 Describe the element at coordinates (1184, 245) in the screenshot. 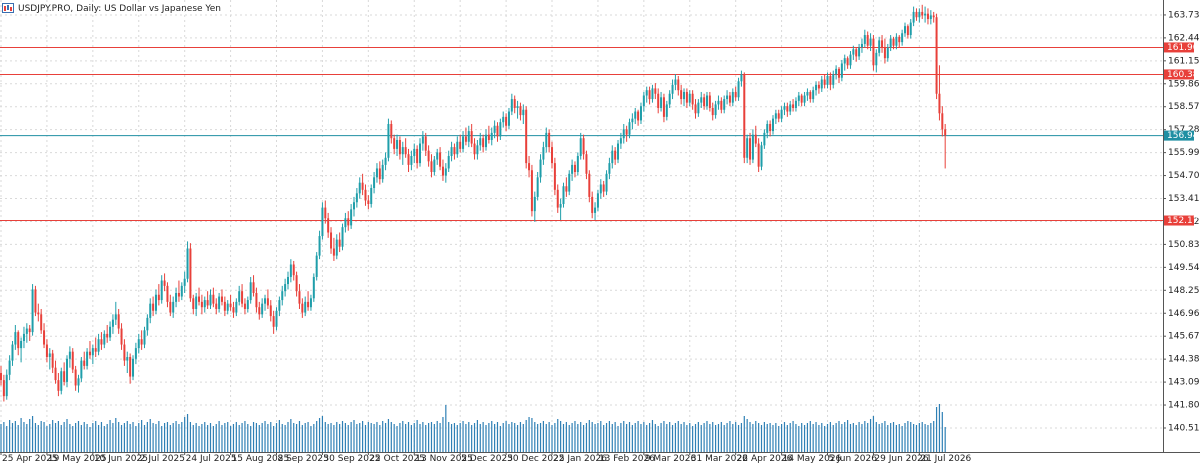

I see `y-tick-label: 150.830` at that location.